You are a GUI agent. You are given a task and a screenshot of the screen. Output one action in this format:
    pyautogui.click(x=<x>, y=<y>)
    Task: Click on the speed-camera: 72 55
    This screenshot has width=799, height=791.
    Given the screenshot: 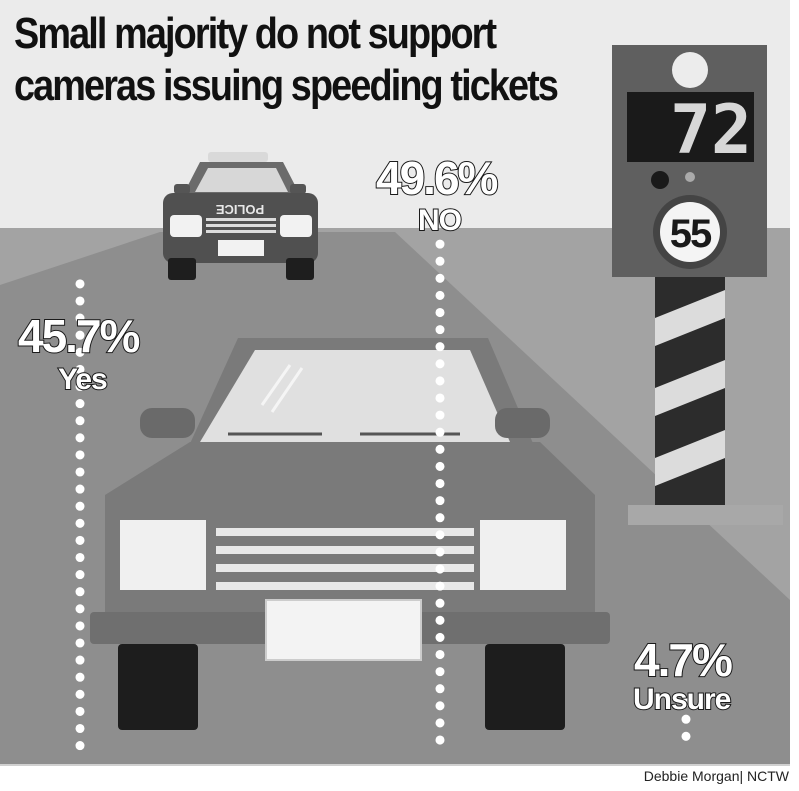 What is the action you would take?
    pyautogui.click(x=697, y=285)
    